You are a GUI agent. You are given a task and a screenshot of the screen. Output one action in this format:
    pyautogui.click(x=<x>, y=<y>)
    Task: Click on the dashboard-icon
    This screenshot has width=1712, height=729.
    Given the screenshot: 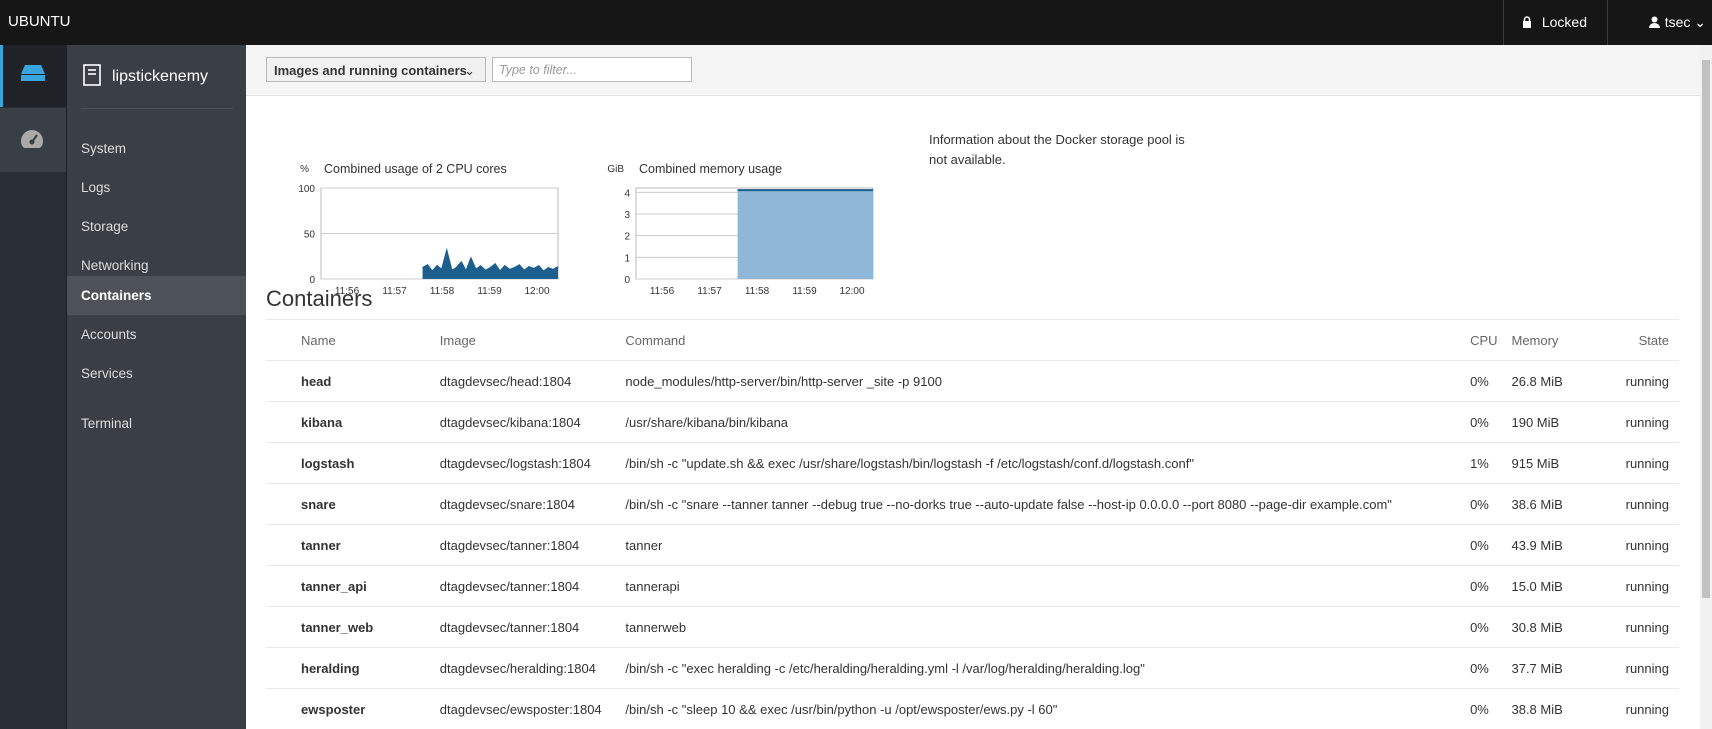 What is the action you would take?
    pyautogui.click(x=32, y=139)
    